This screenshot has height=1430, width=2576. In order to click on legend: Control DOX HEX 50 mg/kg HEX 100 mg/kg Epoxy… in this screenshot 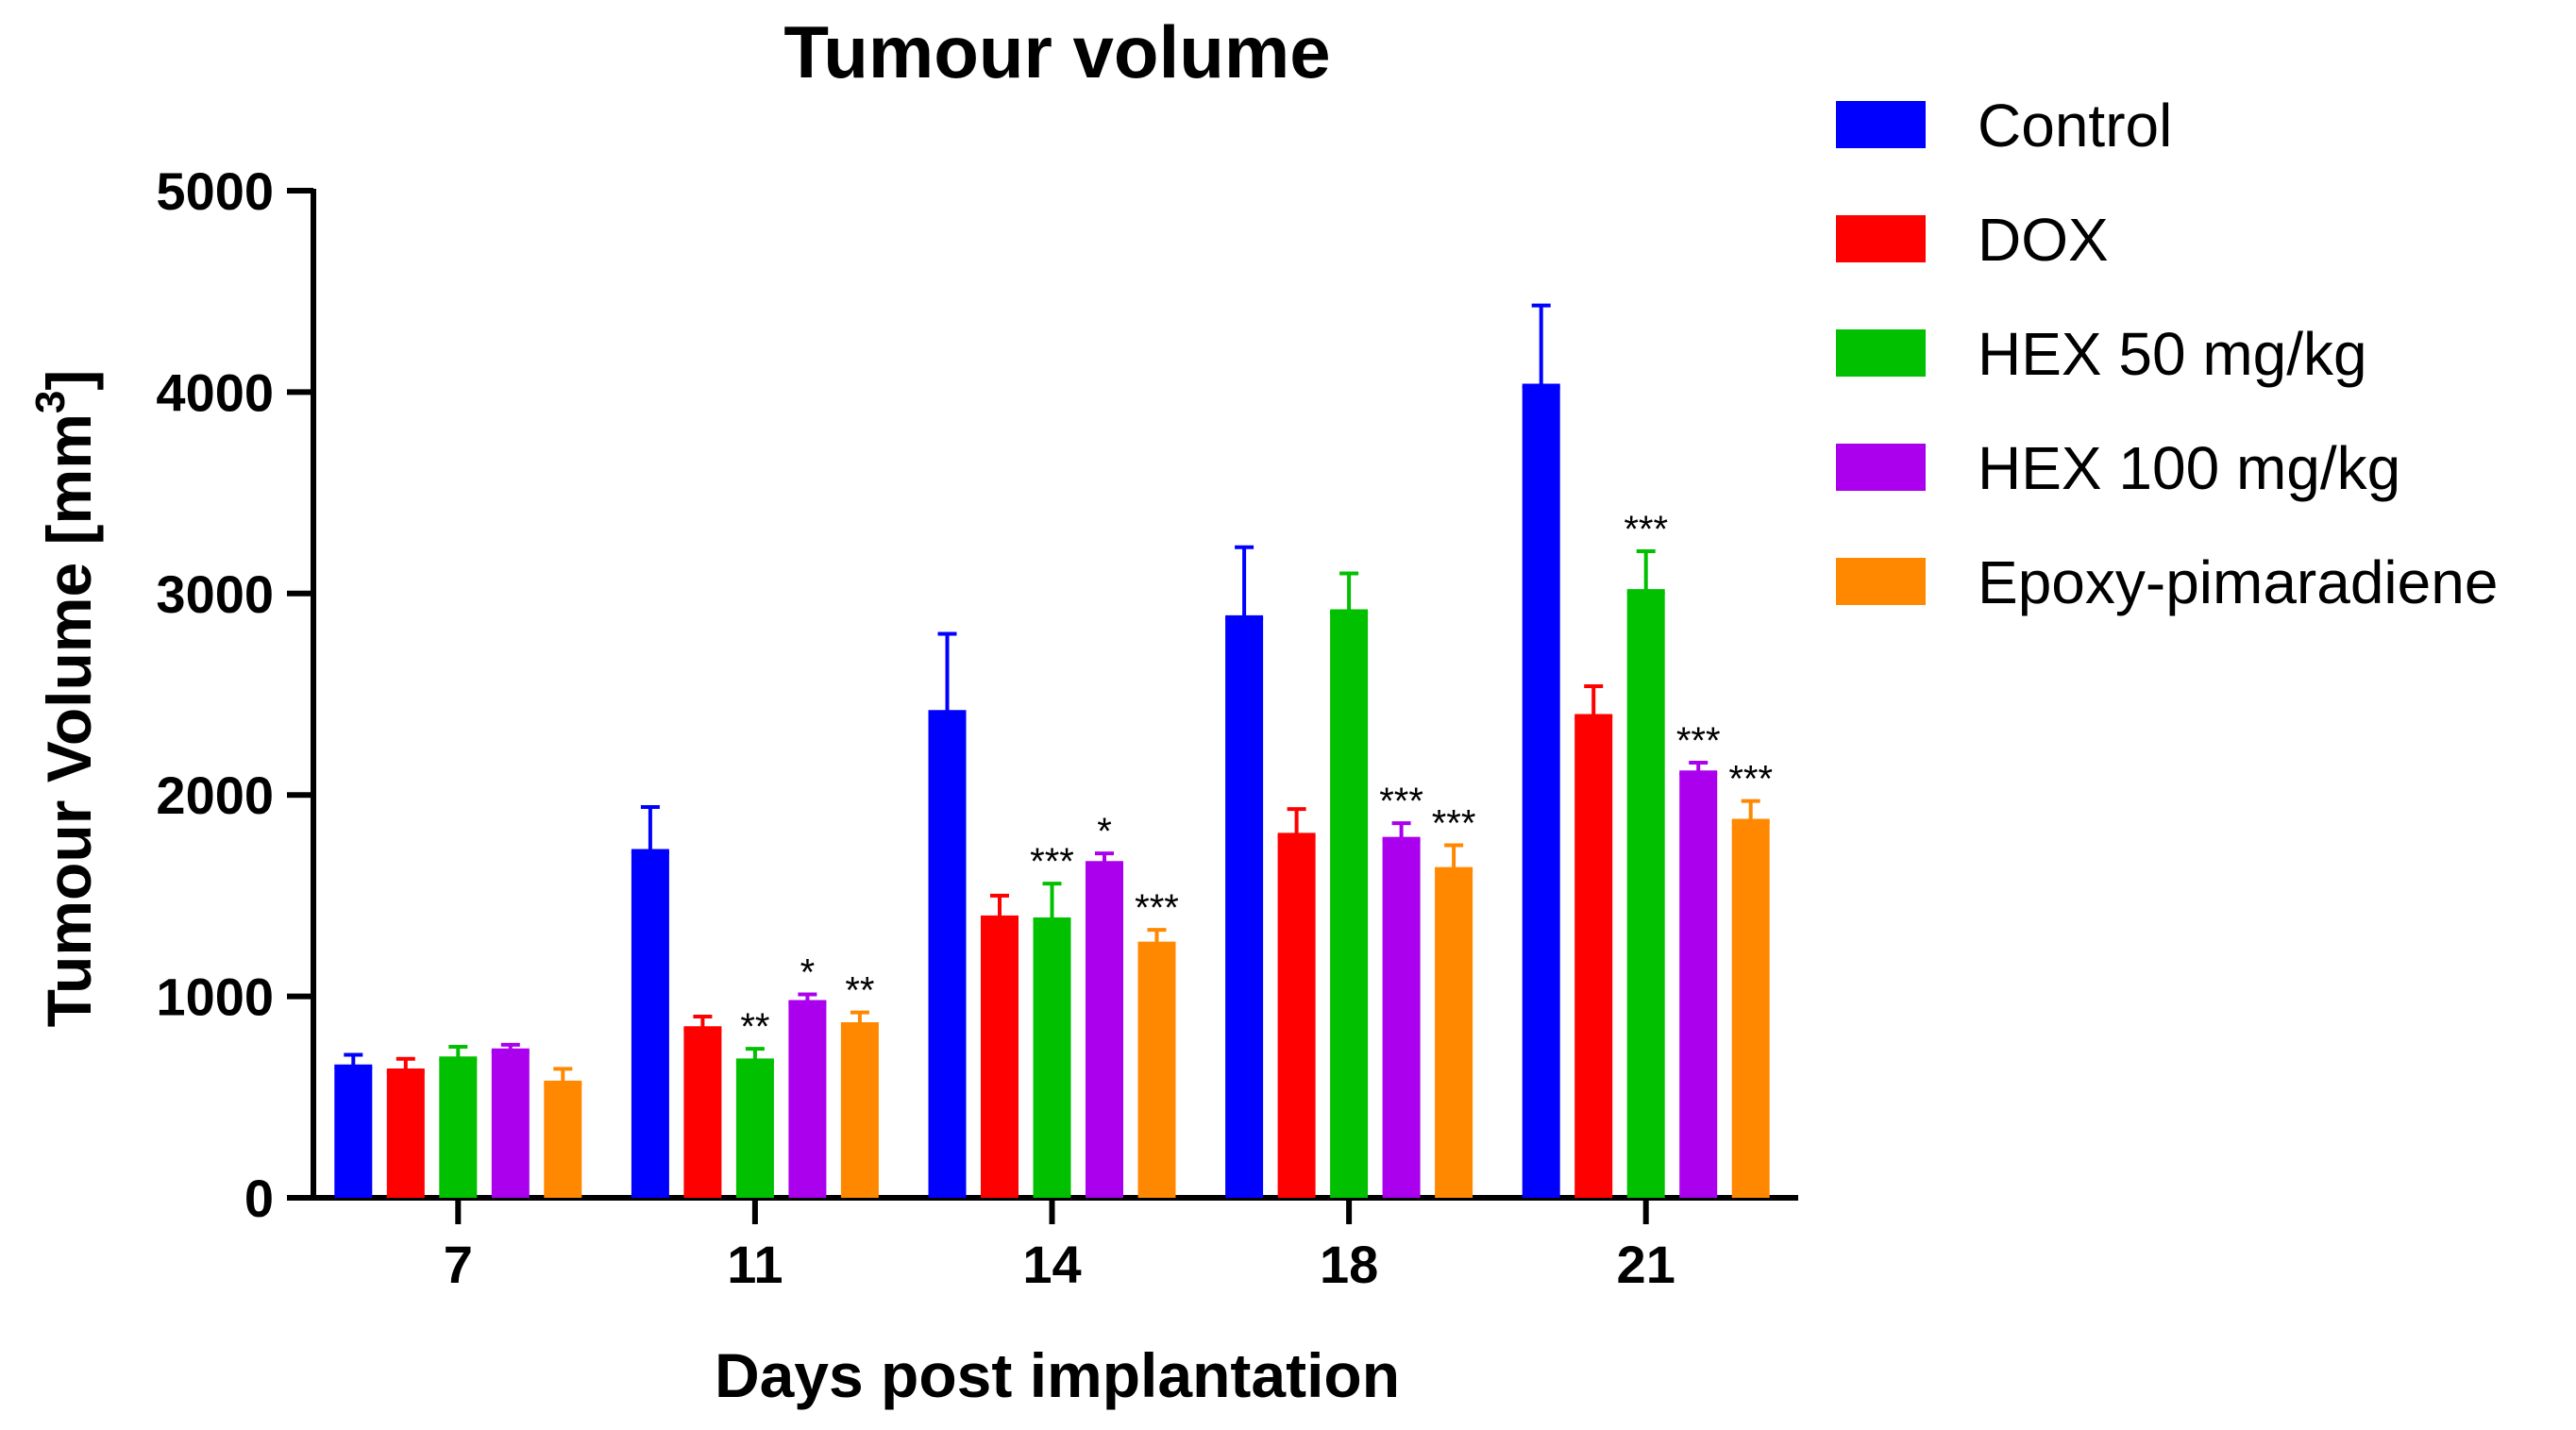, I will do `click(2167, 354)`.